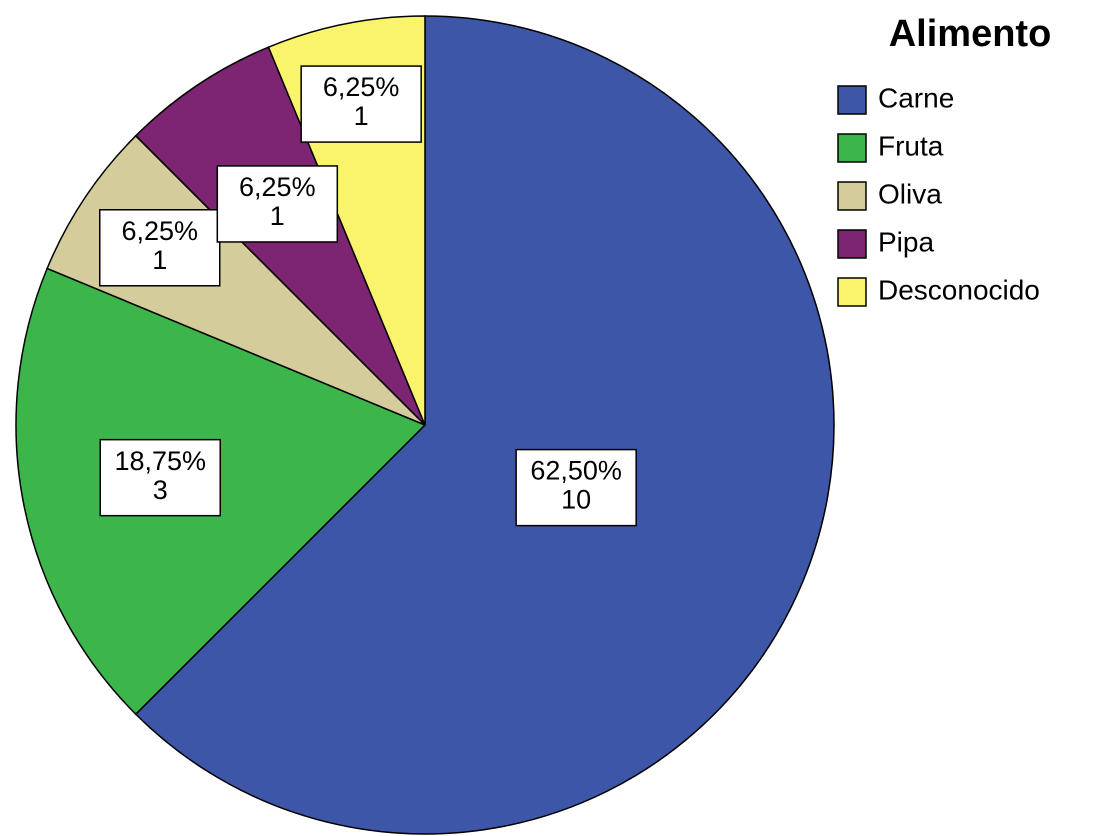  Describe the element at coordinates (911, 145) in the screenshot. I see `legend-label: Fruta` at that location.